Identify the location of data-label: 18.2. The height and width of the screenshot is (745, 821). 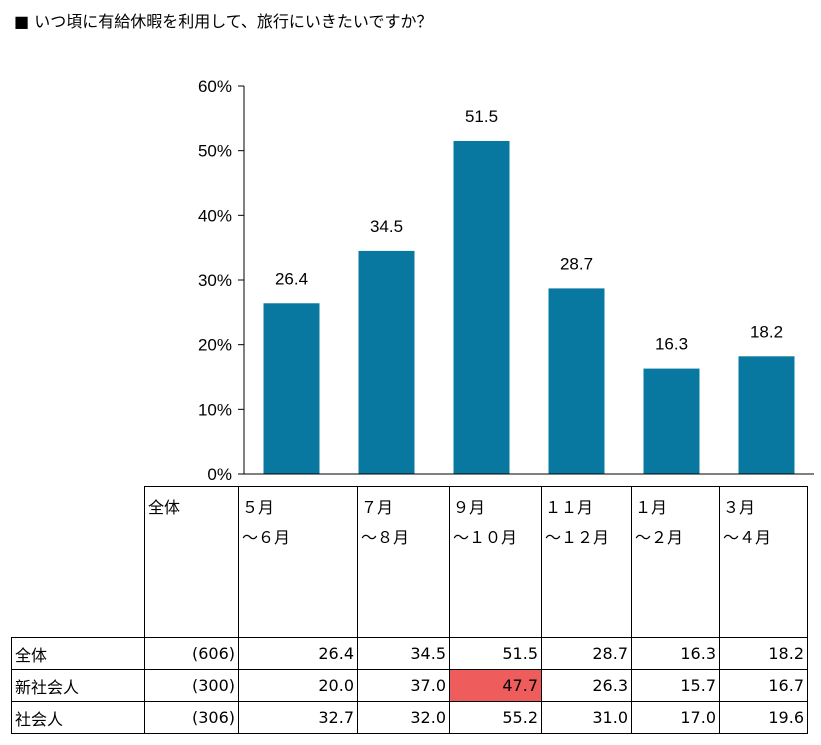
(766, 331).